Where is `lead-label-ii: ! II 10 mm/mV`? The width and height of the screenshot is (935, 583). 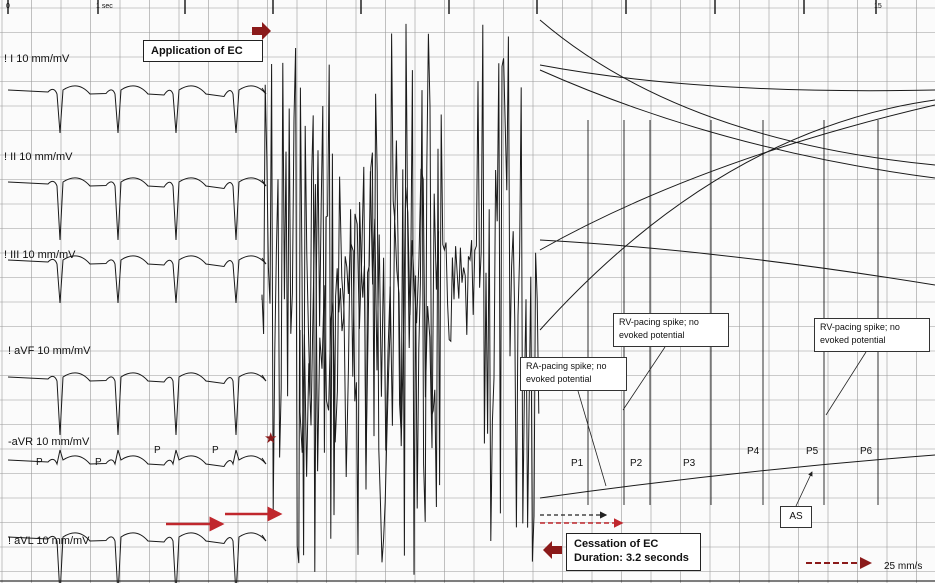
lead-label-ii: ! II 10 mm/mV is located at coordinates (38, 157).